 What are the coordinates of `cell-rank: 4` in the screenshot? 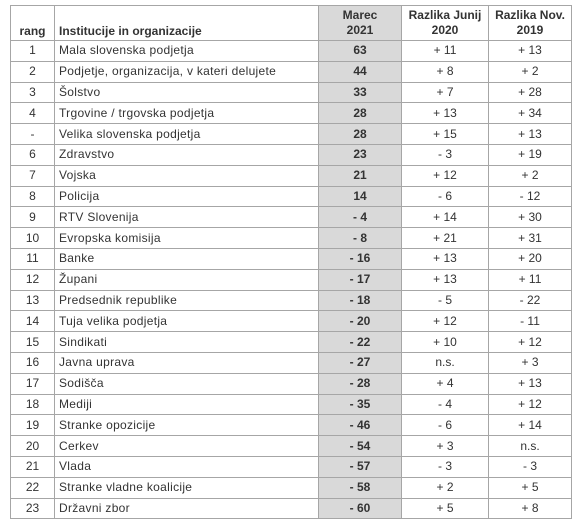 It's located at (32, 113).